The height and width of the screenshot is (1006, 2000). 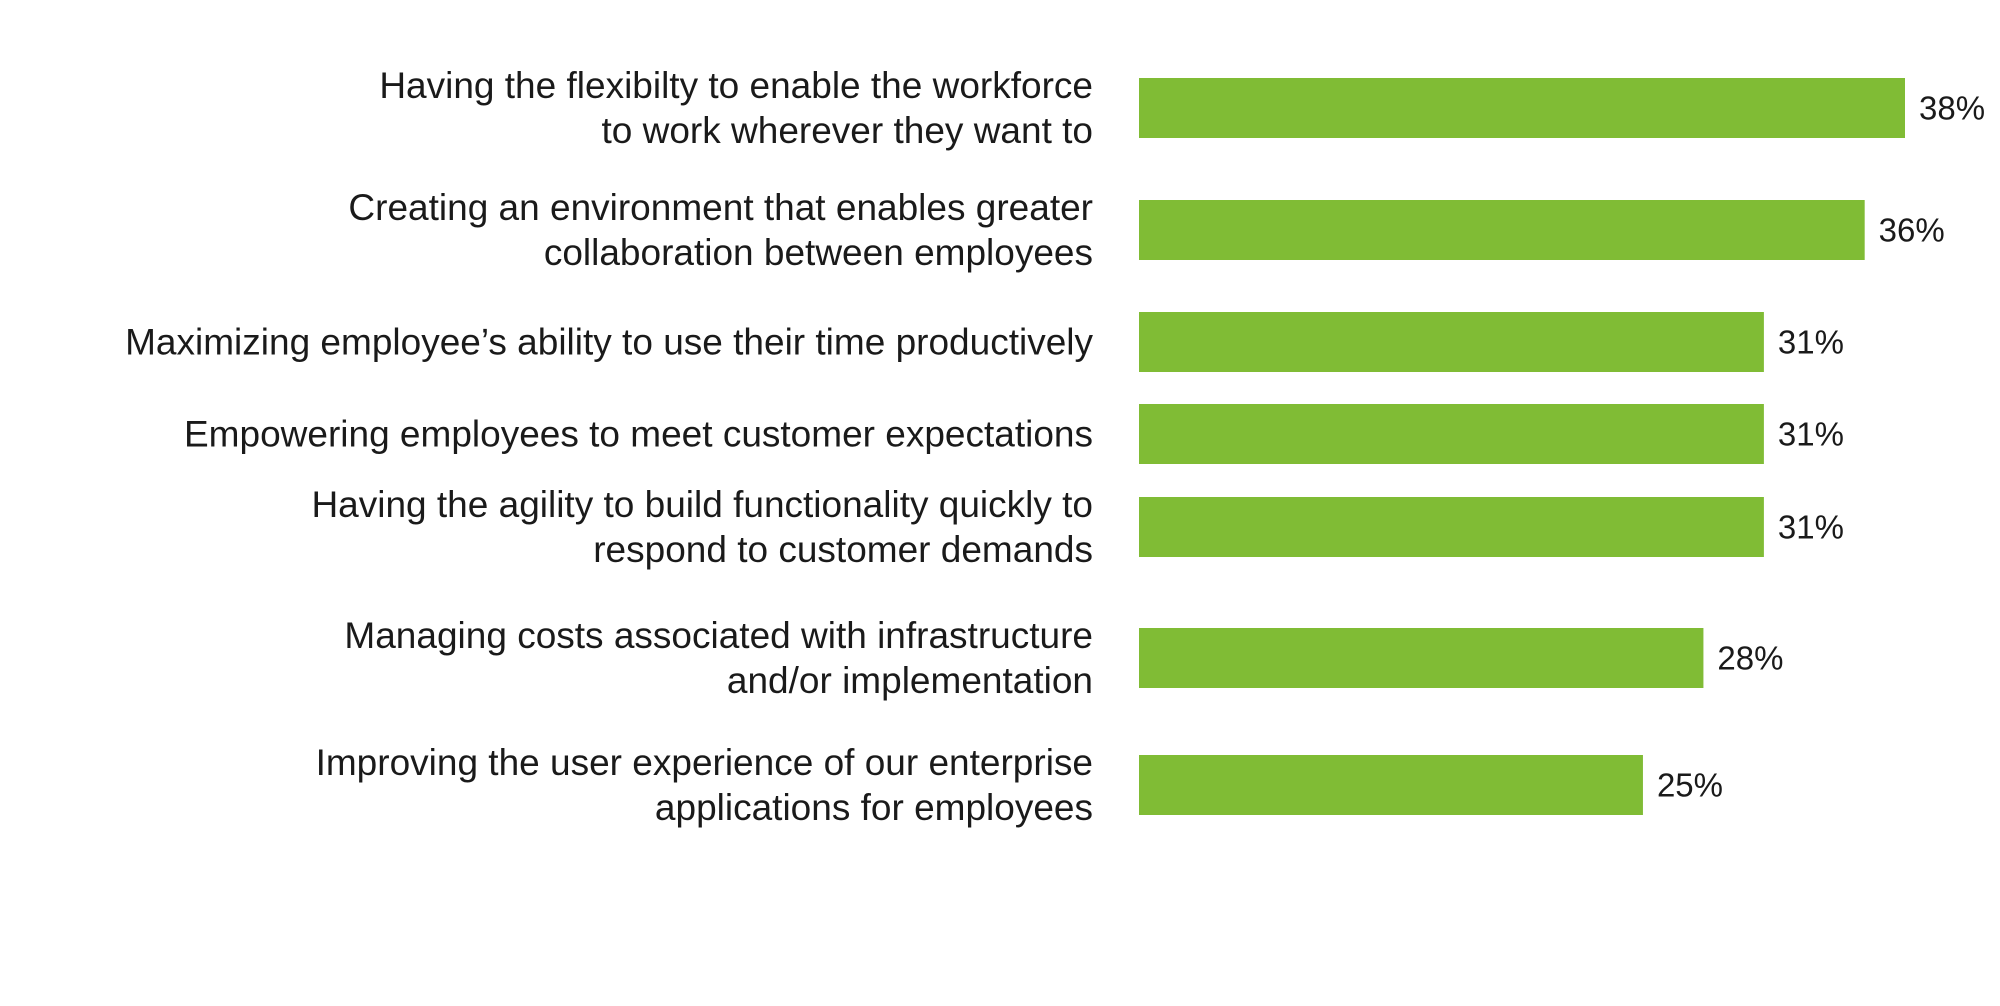 I want to click on value-label-5: 31%, so click(x=1811, y=527).